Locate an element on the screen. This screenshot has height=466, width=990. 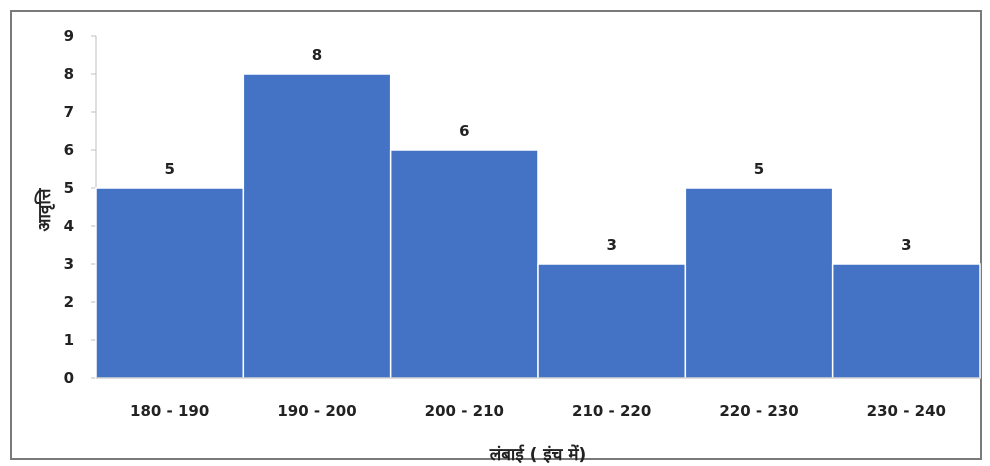
x-axis-title: लंबाई ( इंच में) is located at coordinates (538, 454).